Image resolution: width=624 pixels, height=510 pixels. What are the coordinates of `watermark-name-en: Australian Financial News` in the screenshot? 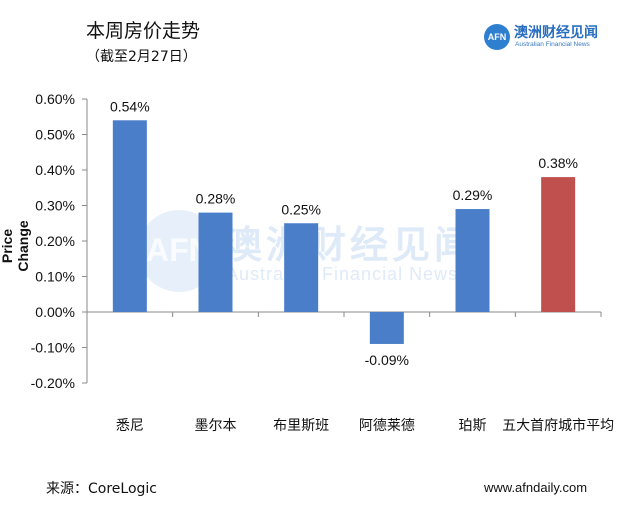 It's located at (342, 274).